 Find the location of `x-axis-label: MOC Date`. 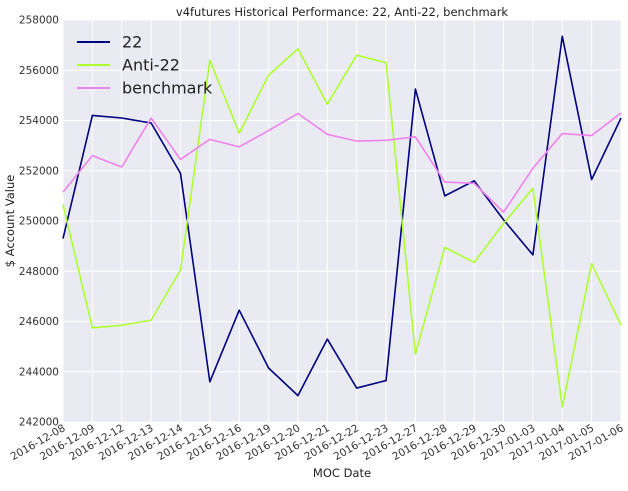

x-axis-label: MOC Date is located at coordinates (342, 473).